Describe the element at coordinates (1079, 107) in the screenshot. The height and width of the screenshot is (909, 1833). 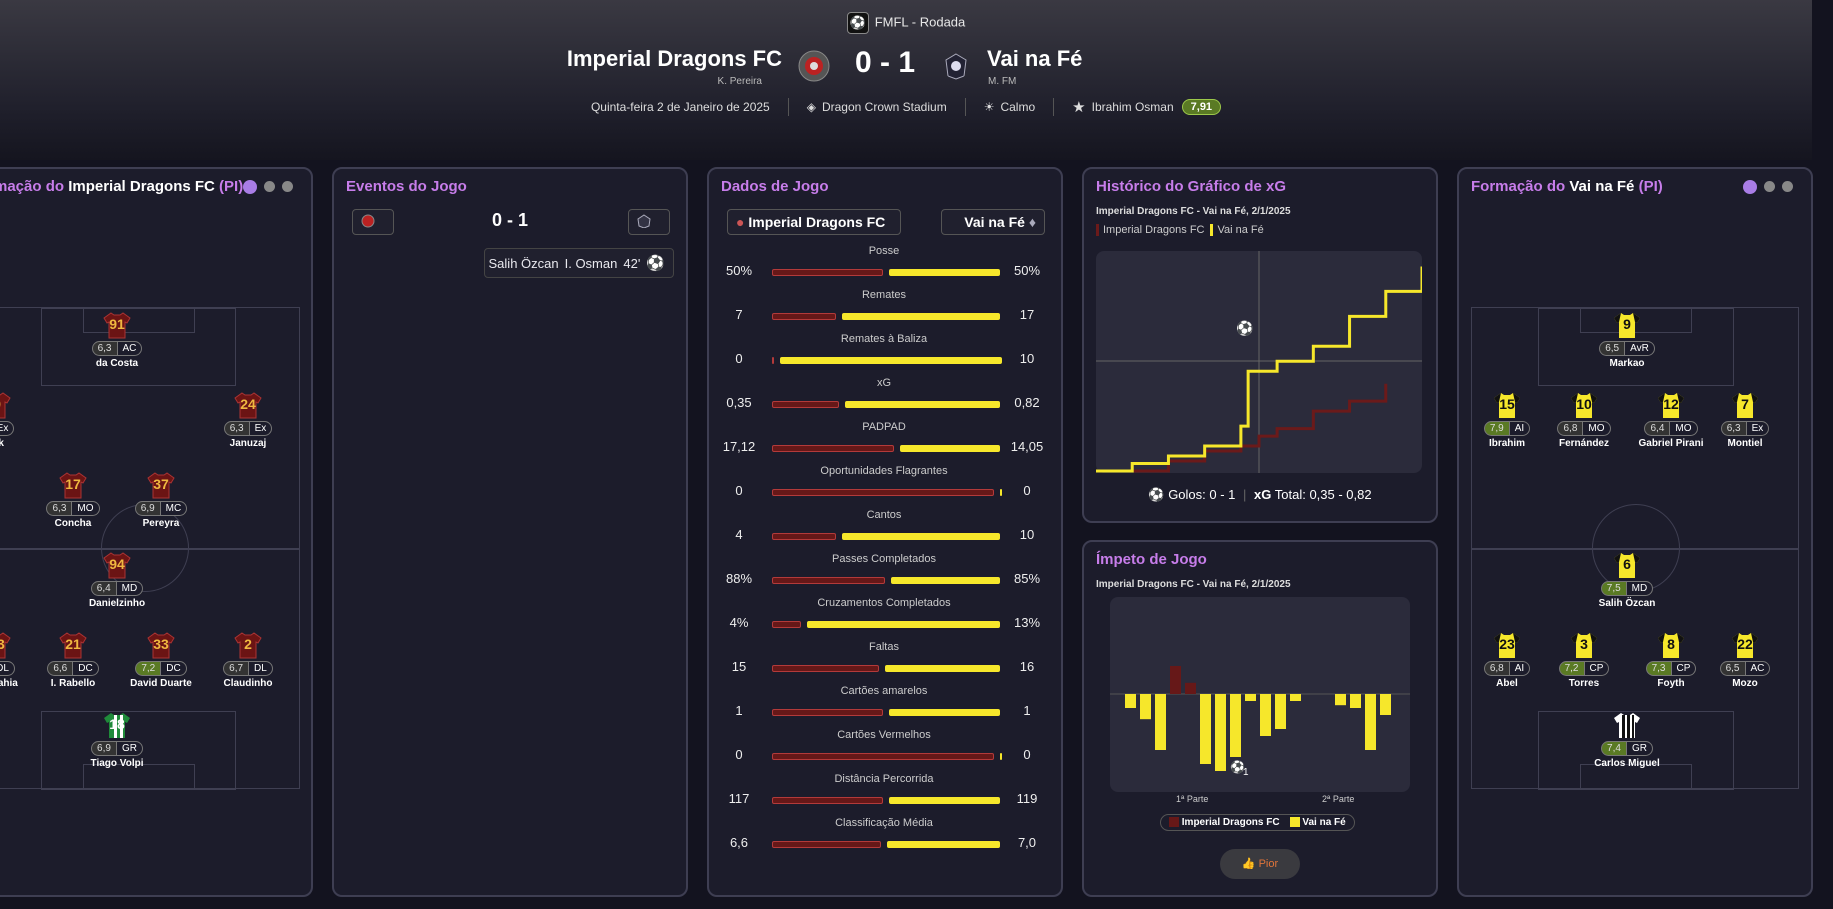
I see `star-icon: ★` at that location.